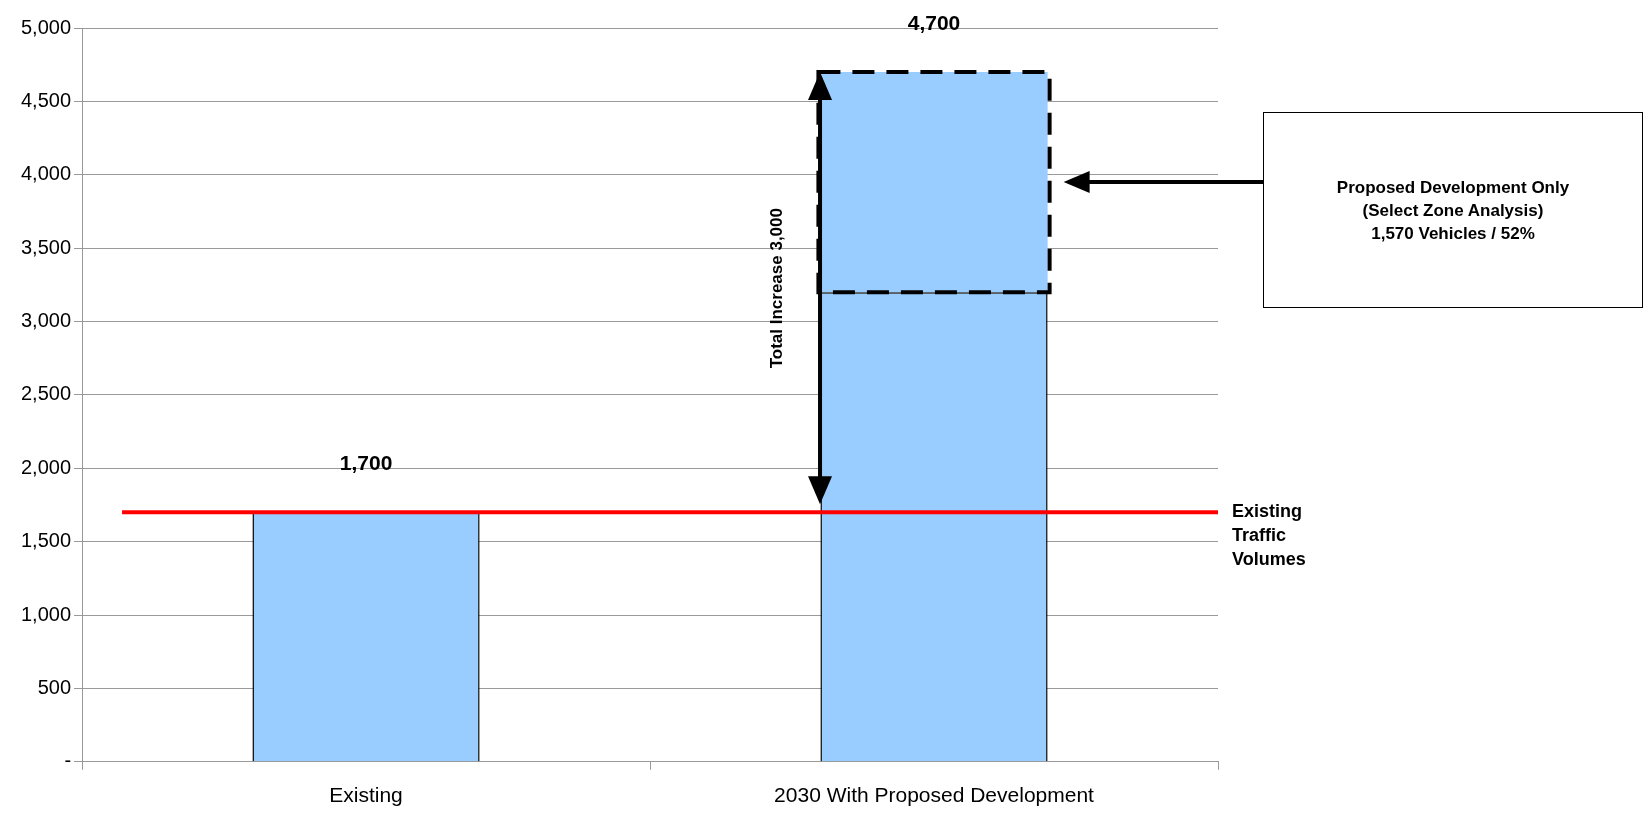 This screenshot has height=830, width=1648. What do you see at coordinates (46, 540) in the screenshot?
I see `y-tick-label: 1,500` at bounding box center [46, 540].